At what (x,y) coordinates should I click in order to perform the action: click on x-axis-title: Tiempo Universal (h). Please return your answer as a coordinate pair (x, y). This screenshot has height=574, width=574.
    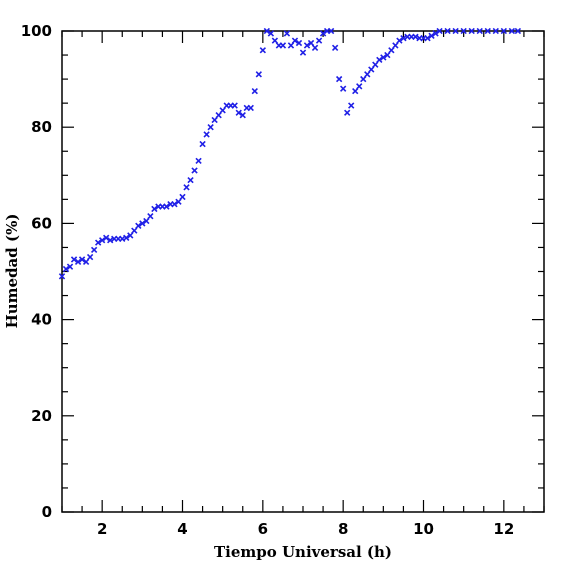
    Looking at the image, I should click on (303, 552).